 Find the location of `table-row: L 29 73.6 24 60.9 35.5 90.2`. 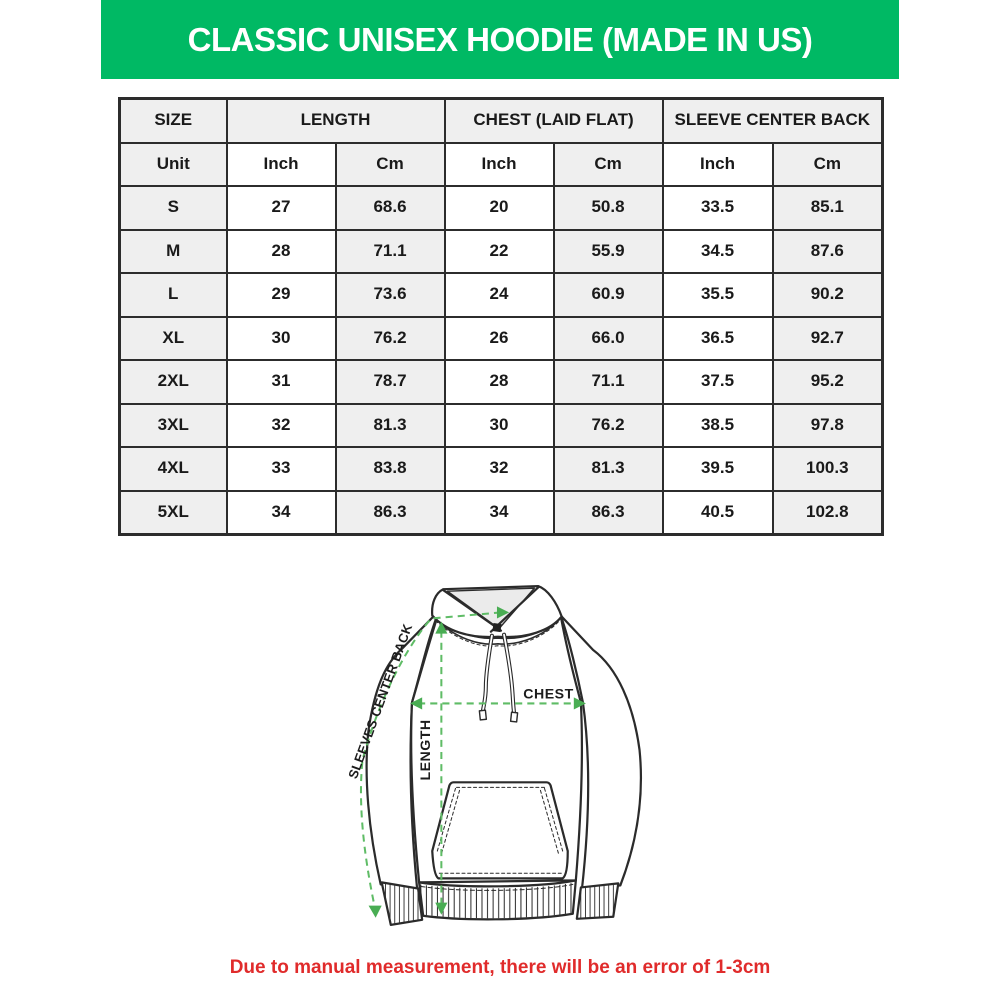

table-row: L 29 73.6 24 60.9 35.5 90.2 is located at coordinates (501, 295).